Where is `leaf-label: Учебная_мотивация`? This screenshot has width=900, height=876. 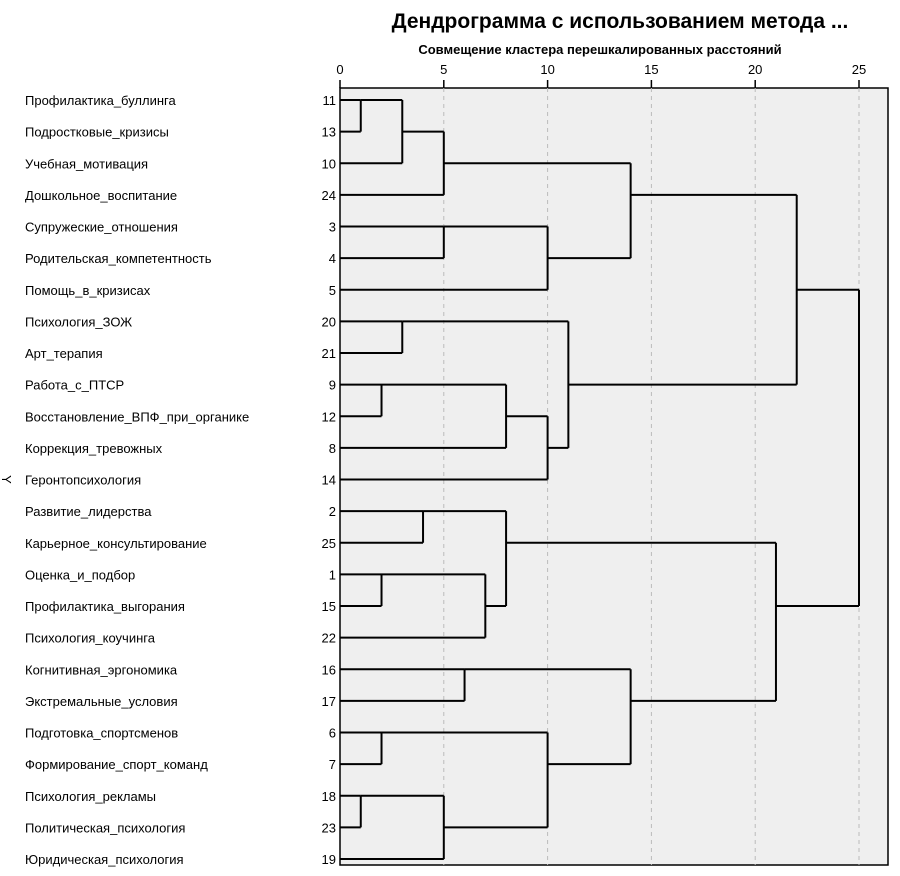 leaf-label: Учебная_мотивация is located at coordinates (86, 163).